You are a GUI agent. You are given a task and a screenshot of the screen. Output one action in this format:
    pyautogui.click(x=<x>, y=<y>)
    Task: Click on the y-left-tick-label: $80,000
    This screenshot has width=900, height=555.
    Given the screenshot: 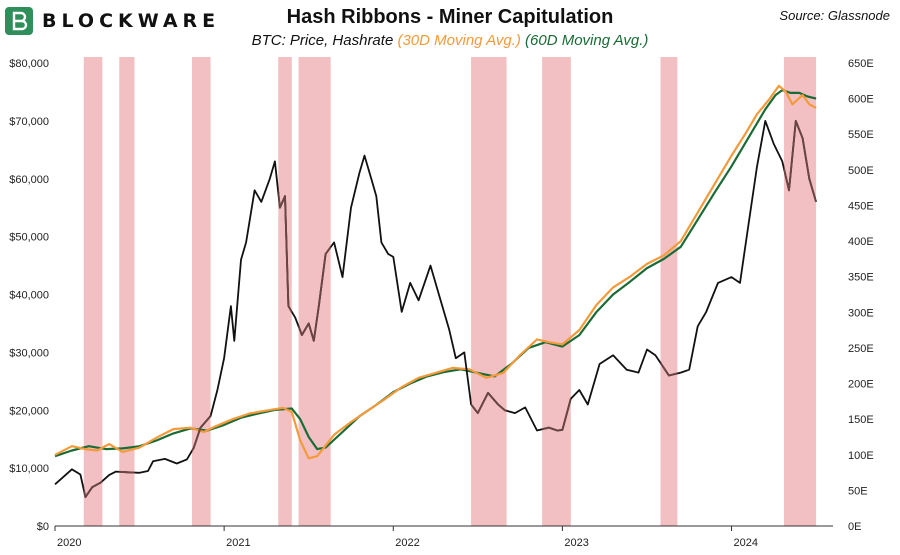 What is the action you would take?
    pyautogui.click(x=29, y=64)
    